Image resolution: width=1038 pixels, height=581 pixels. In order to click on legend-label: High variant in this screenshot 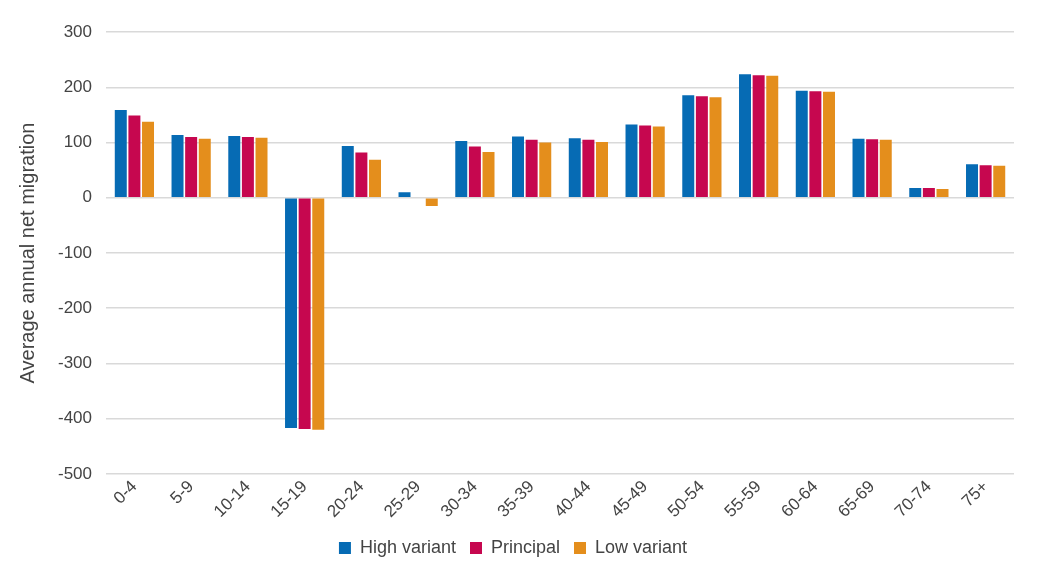, I will do `click(407, 546)`.